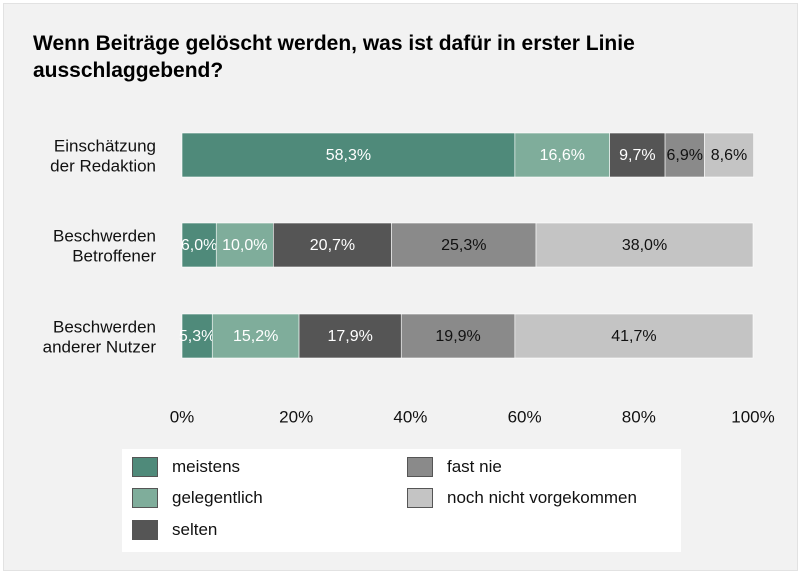 The width and height of the screenshot is (800, 573). I want to click on data-label: 16,6%, so click(562, 155).